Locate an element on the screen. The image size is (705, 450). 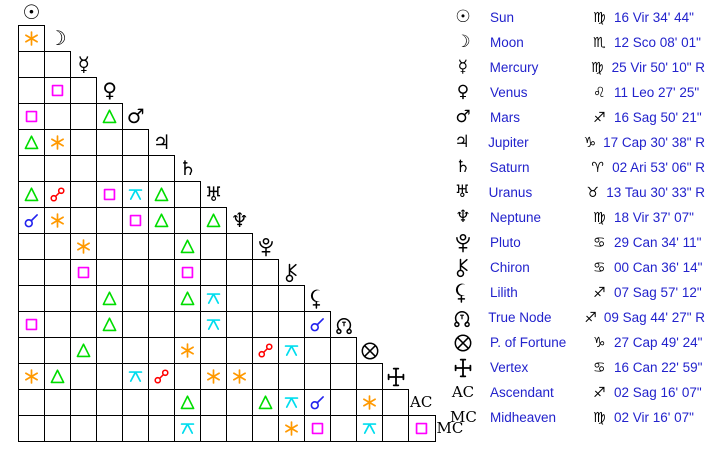
saturn-icon: ♄ is located at coordinates (187, 167).